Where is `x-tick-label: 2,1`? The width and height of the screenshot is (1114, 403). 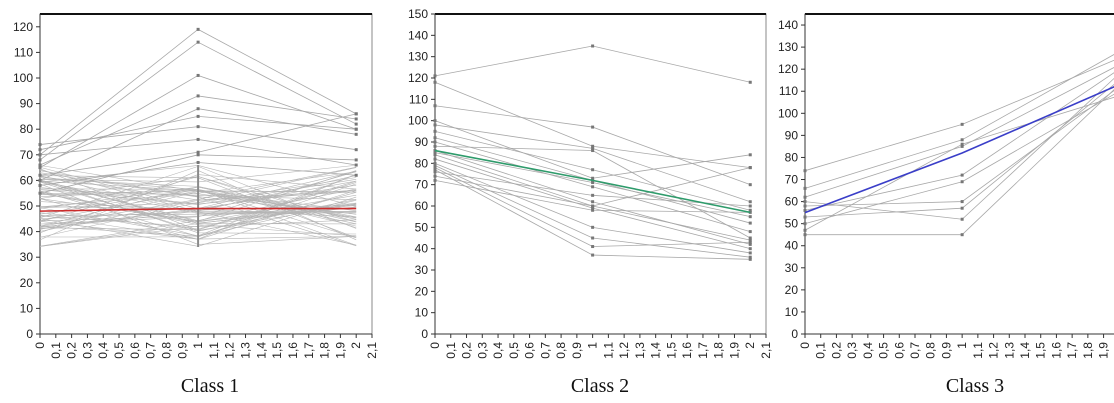 x-tick-label: 2,1 is located at coordinates (372, 350).